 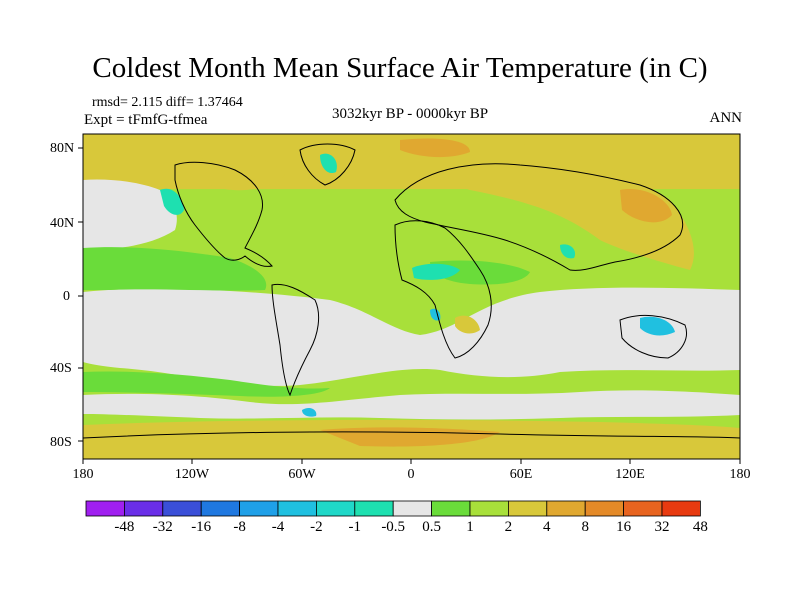 I want to click on lon-label-60w: 60W, so click(x=302, y=474).